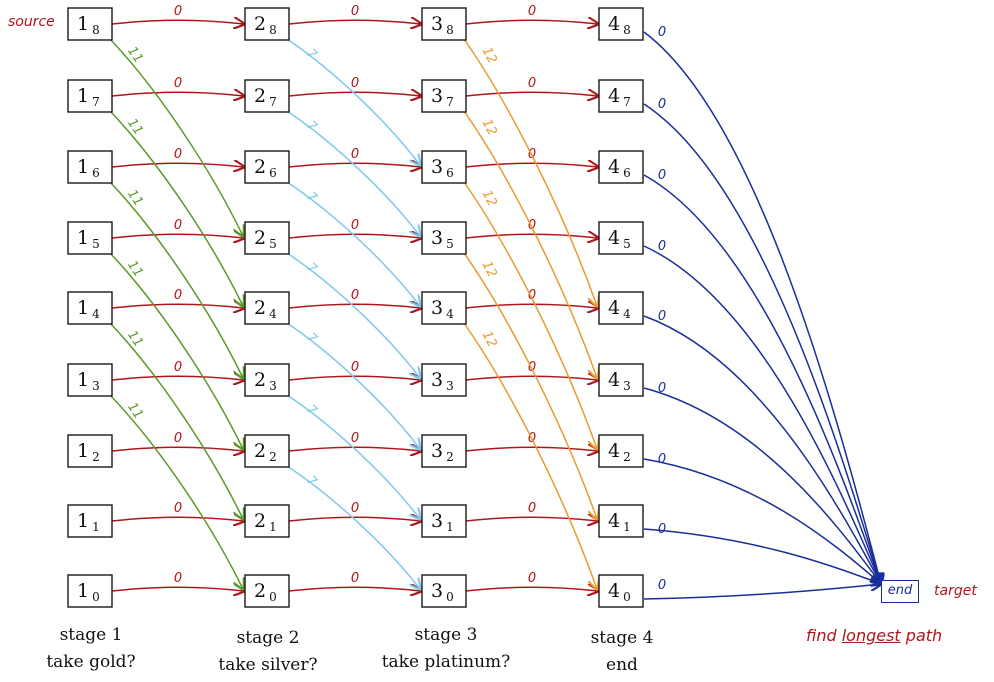  What do you see at coordinates (355, 154) in the screenshot?
I see `skip-weight-s2-6: 0` at bounding box center [355, 154].